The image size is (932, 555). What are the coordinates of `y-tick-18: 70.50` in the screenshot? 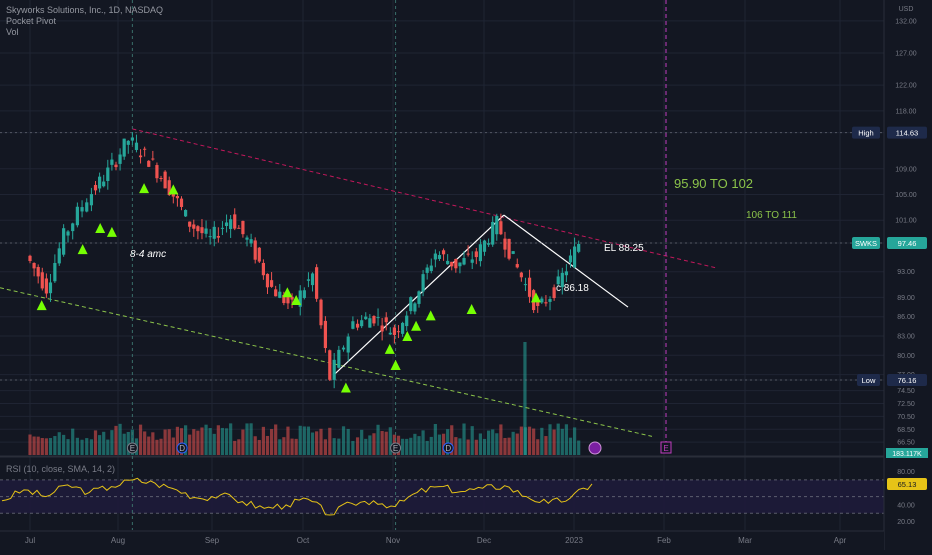 It's located at (906, 417).